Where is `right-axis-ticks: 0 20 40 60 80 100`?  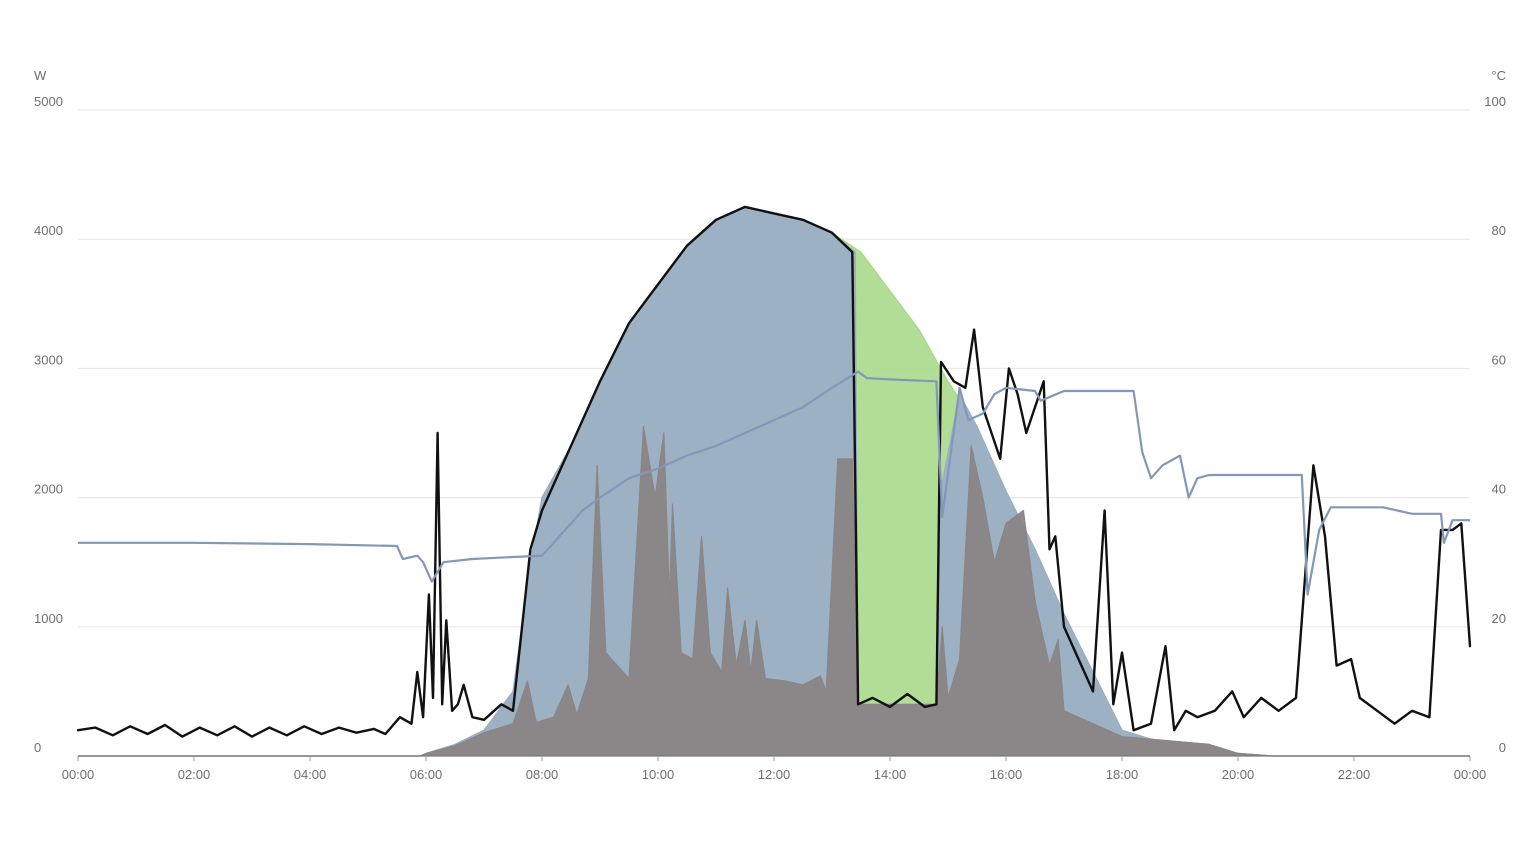 right-axis-ticks: 0 20 40 60 80 100 is located at coordinates (1495, 424).